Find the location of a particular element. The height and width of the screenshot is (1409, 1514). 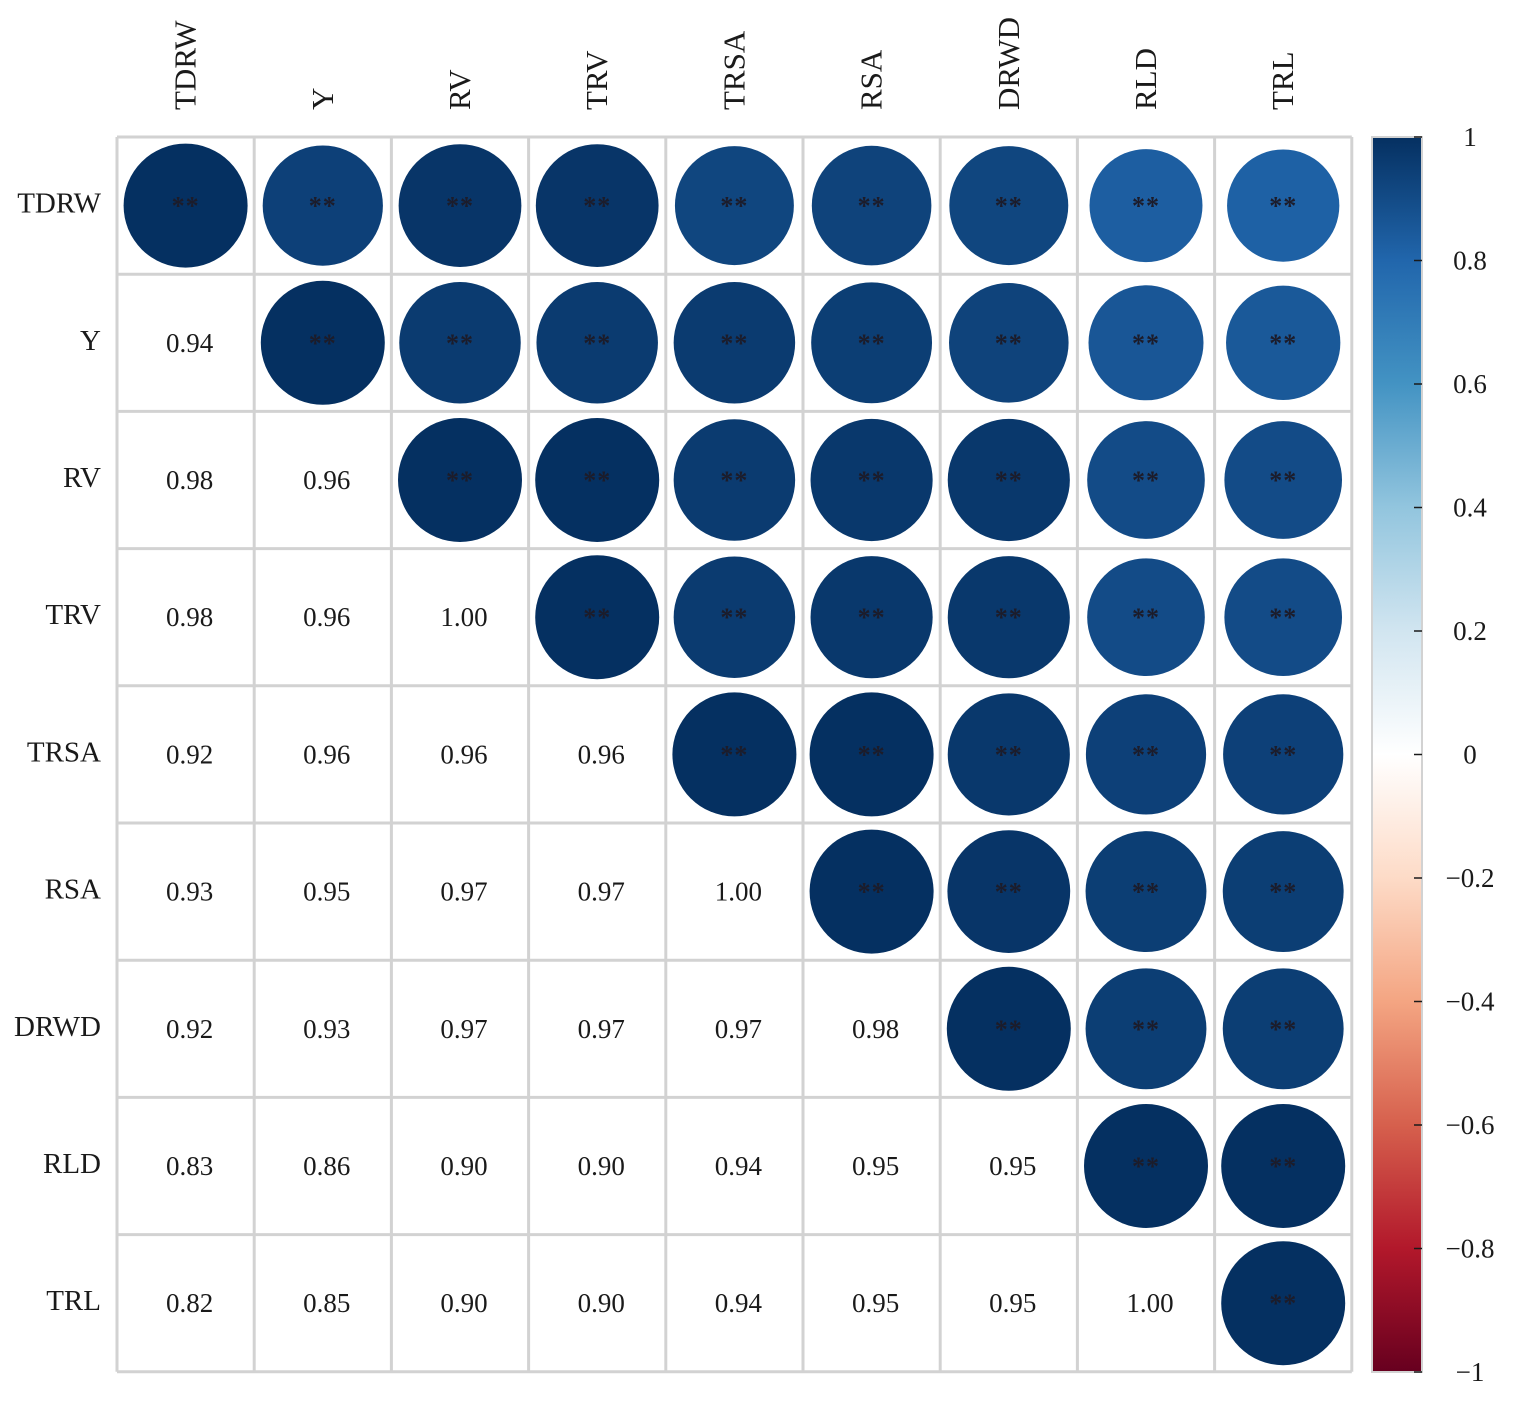

corr-circle-trv-trl is located at coordinates (1283, 617).